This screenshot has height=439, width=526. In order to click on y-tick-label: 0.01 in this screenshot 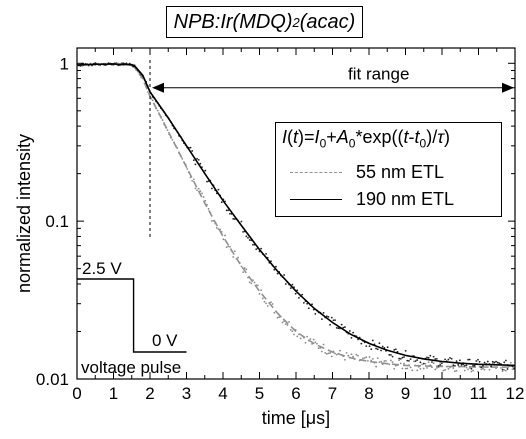, I will do `click(52, 379)`.